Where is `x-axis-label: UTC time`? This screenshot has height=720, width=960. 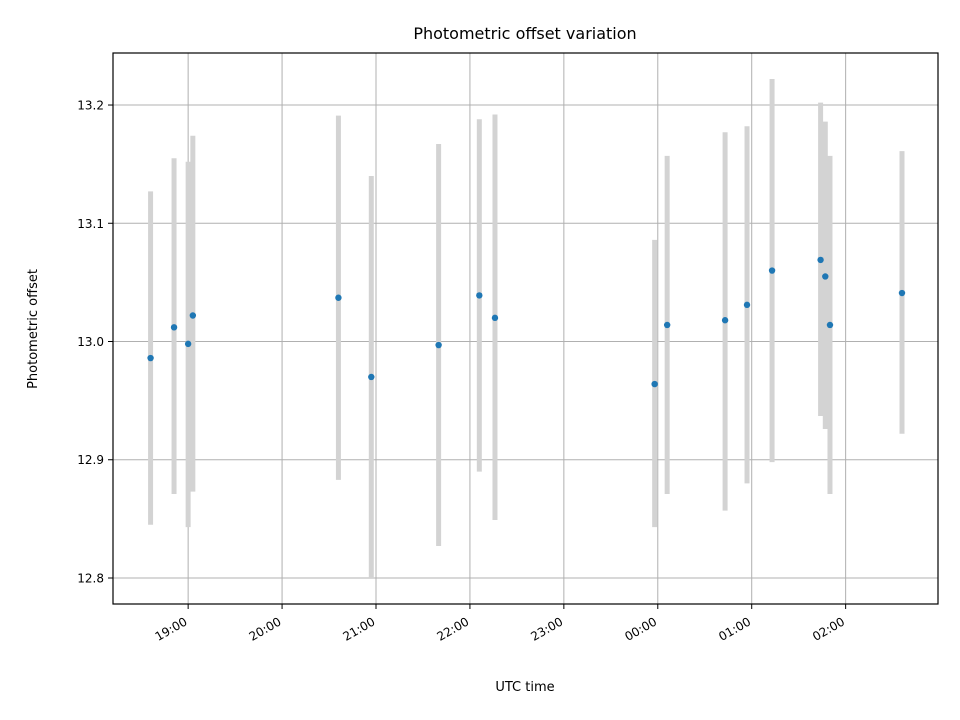 x-axis-label: UTC time is located at coordinates (524, 687).